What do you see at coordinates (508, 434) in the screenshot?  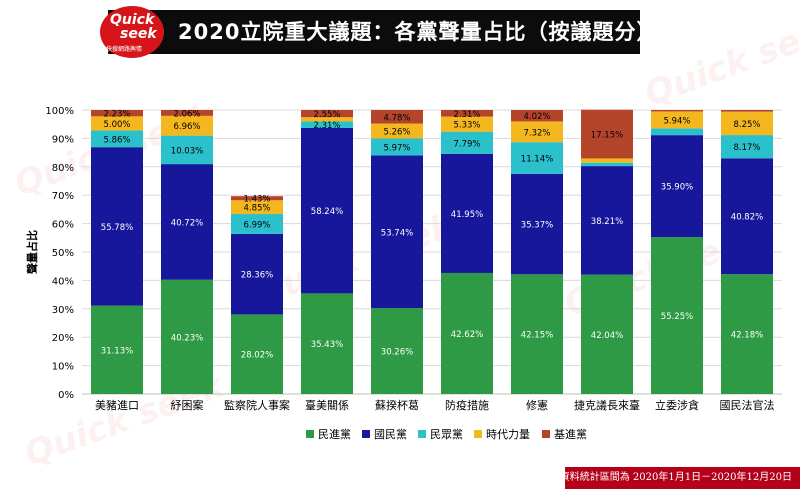 I see `legend-label: 時代力量` at bounding box center [508, 434].